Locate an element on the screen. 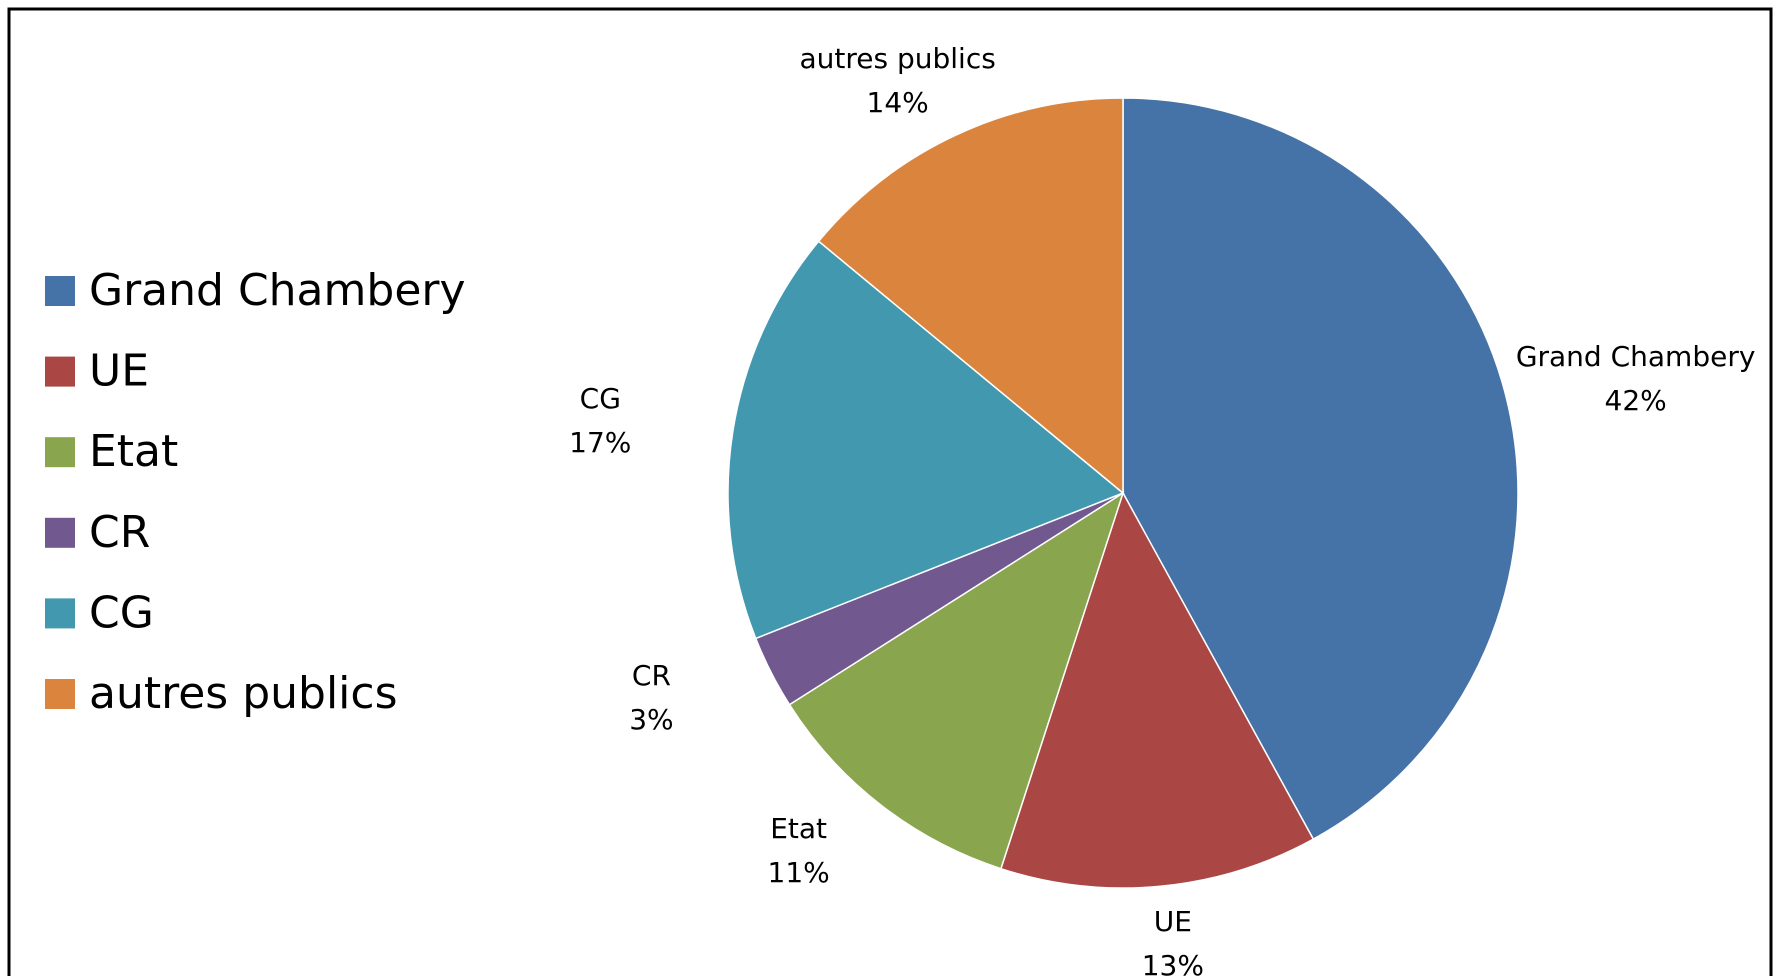 The image size is (1778, 976). legend-label: CR is located at coordinates (119, 532).